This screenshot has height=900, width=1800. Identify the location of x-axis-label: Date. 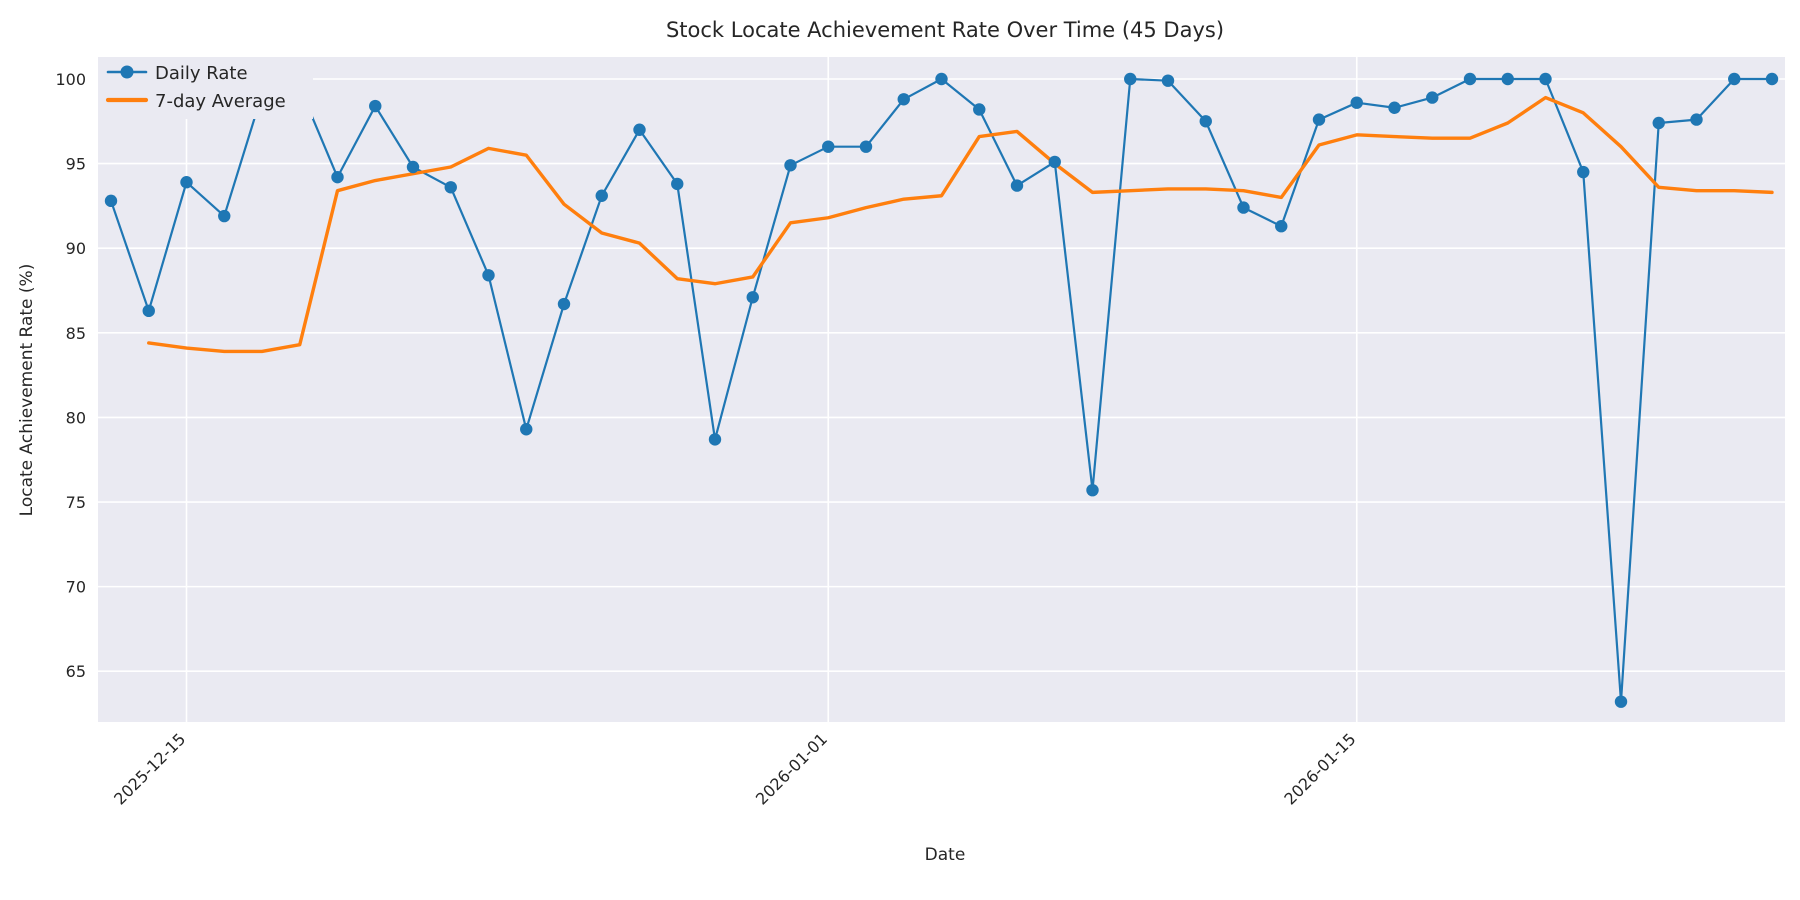
(945, 855).